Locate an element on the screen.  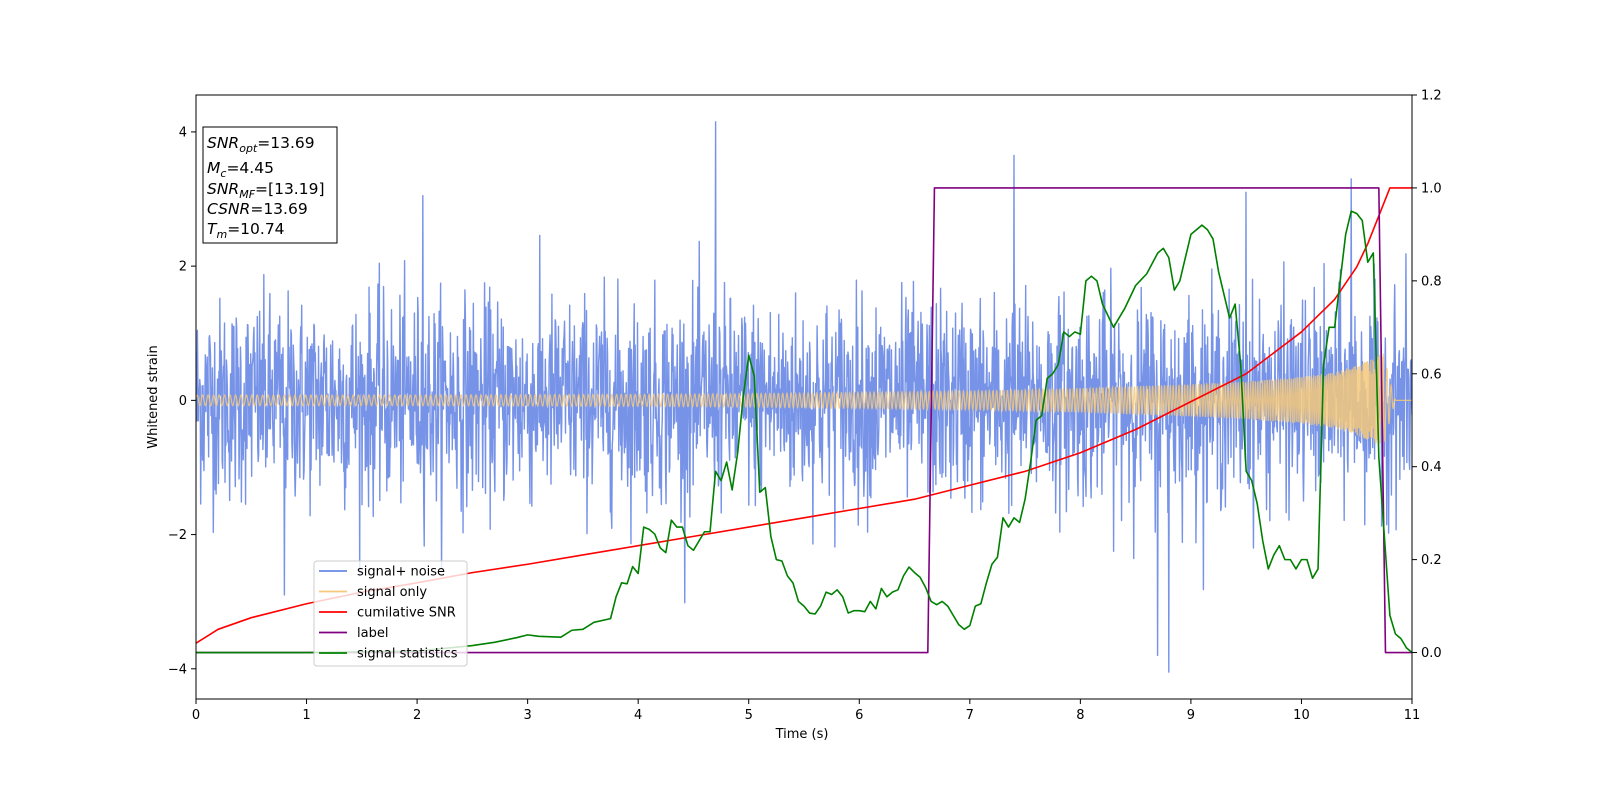
annotation-line: SNRMF=[13.19] is located at coordinates (266, 190).